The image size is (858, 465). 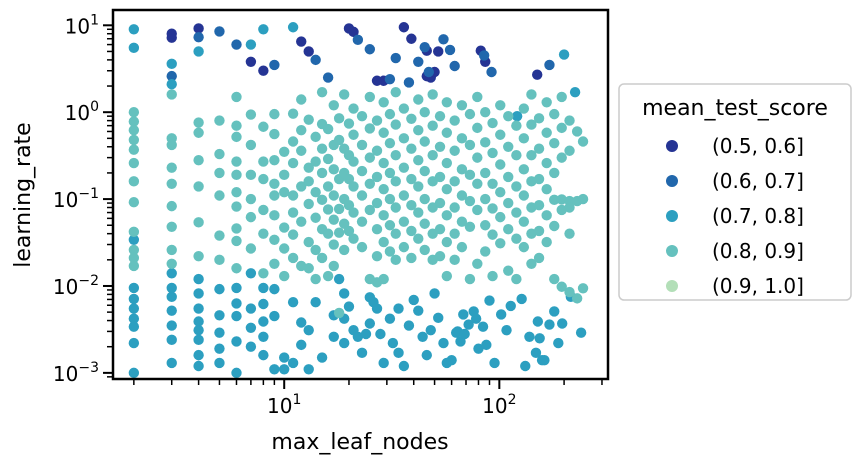 What do you see at coordinates (735, 108) in the screenshot?
I see `legend-title: mean_test_score` at bounding box center [735, 108].